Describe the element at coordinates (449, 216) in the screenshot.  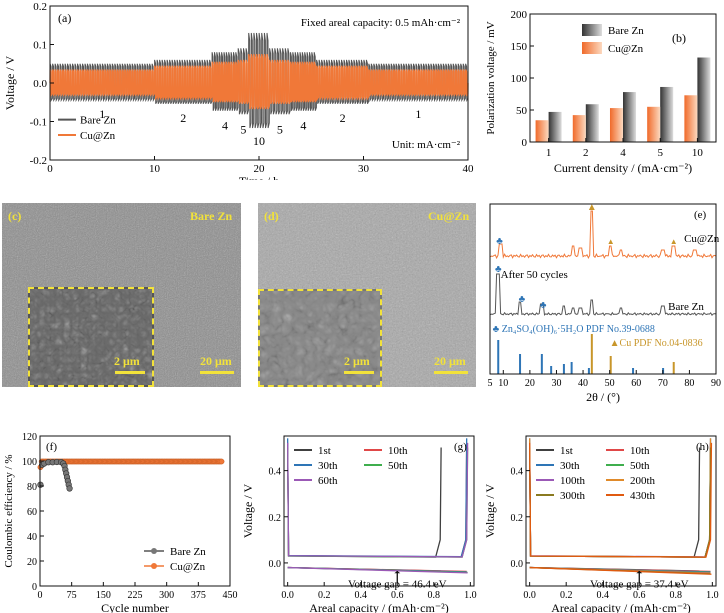
I see `sem-title-cu-zn: Cu@Zn` at that location.